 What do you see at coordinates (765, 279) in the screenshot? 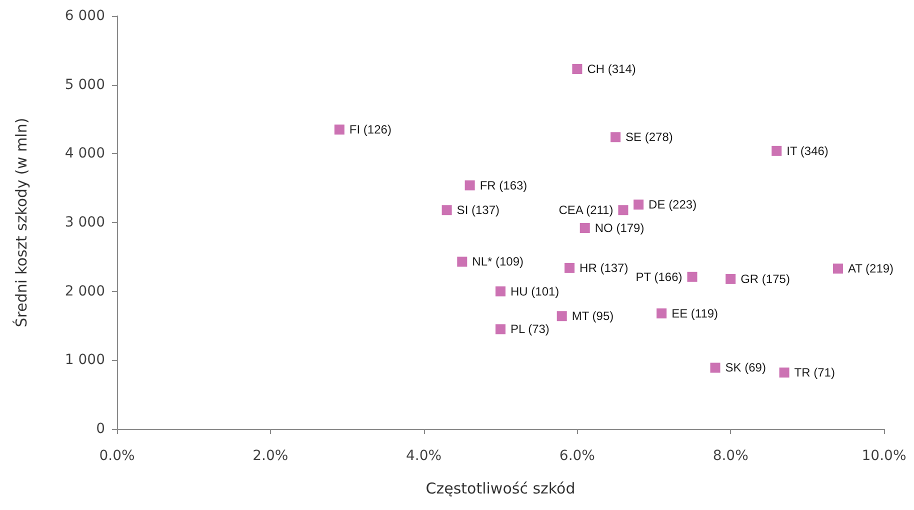
I see `annotation: GR (175)` at bounding box center [765, 279].